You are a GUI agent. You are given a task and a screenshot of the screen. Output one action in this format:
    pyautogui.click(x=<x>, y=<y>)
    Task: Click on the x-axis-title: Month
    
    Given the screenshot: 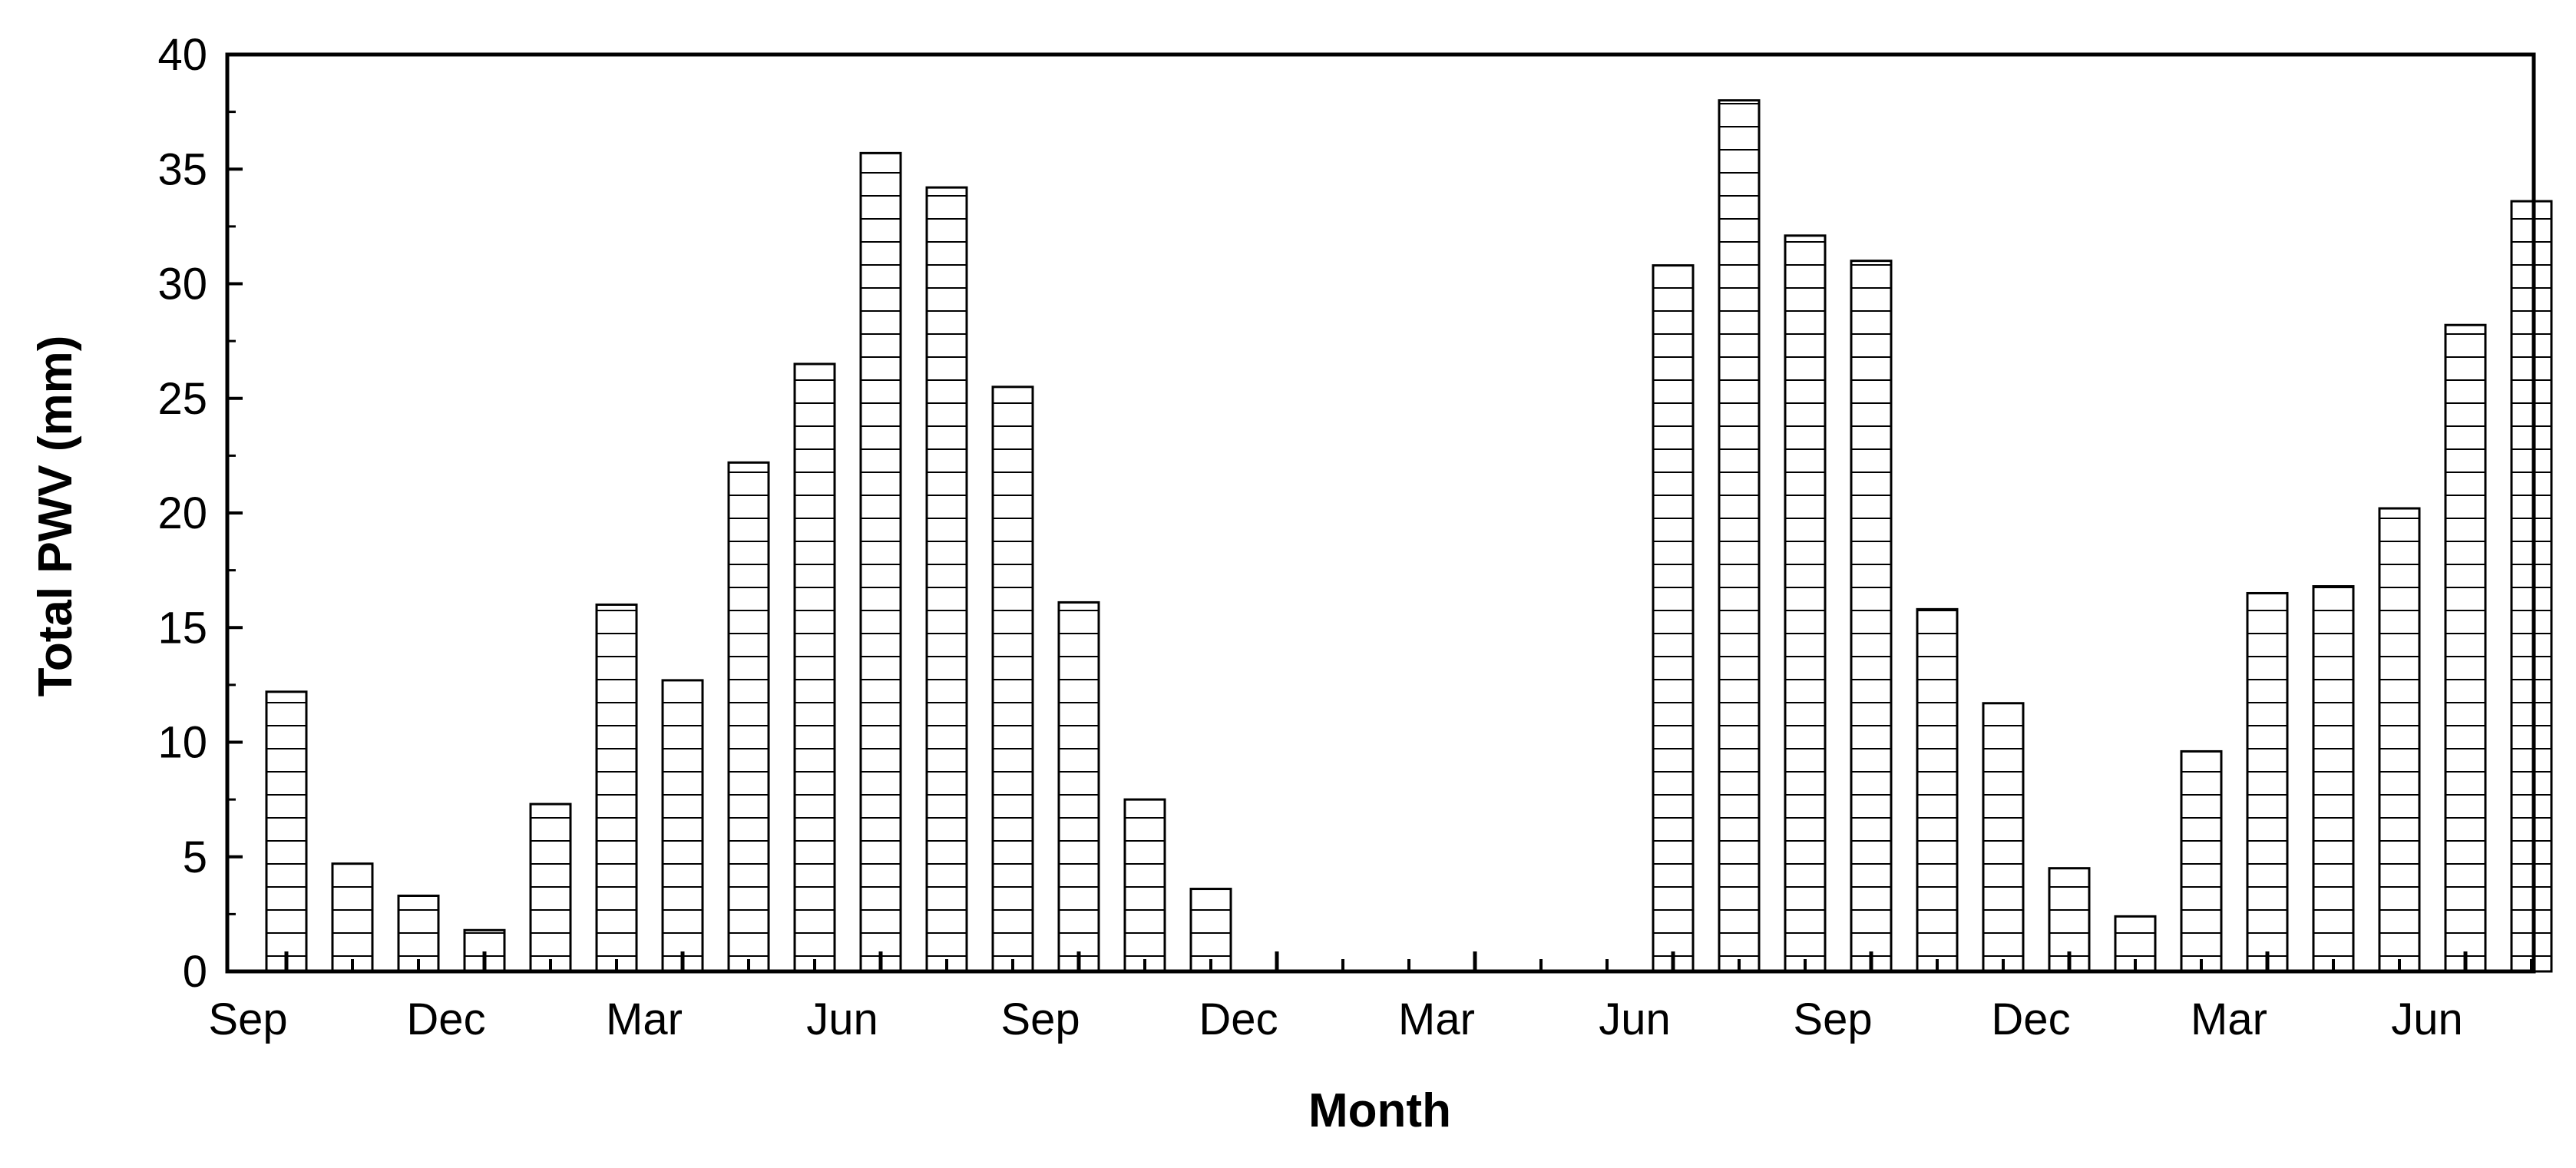 What is the action you would take?
    pyautogui.click(x=1379, y=1110)
    